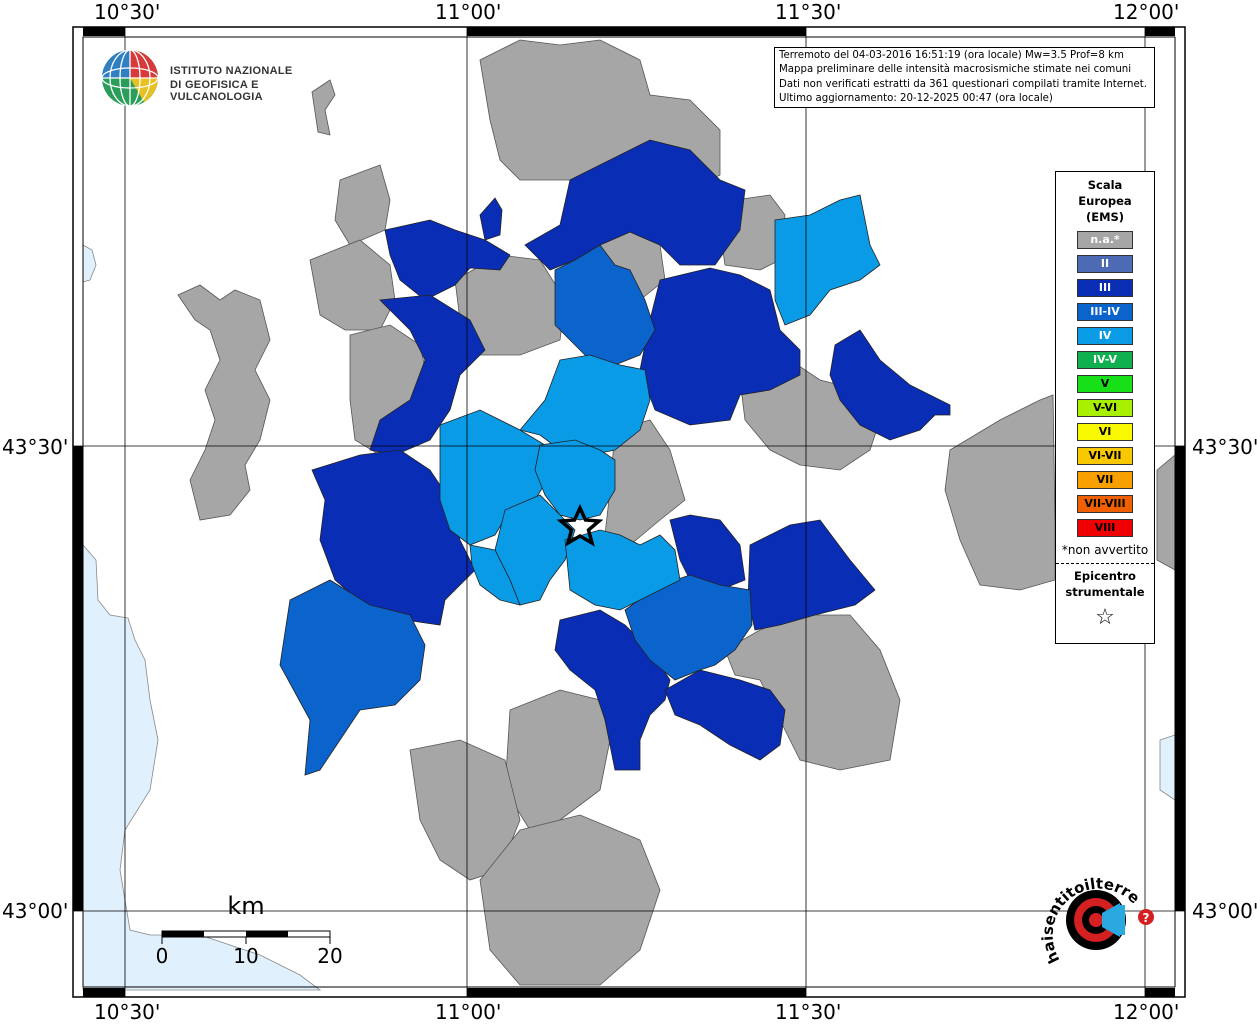  I want to click on lat-left-1: 43°30', so click(35, 447).